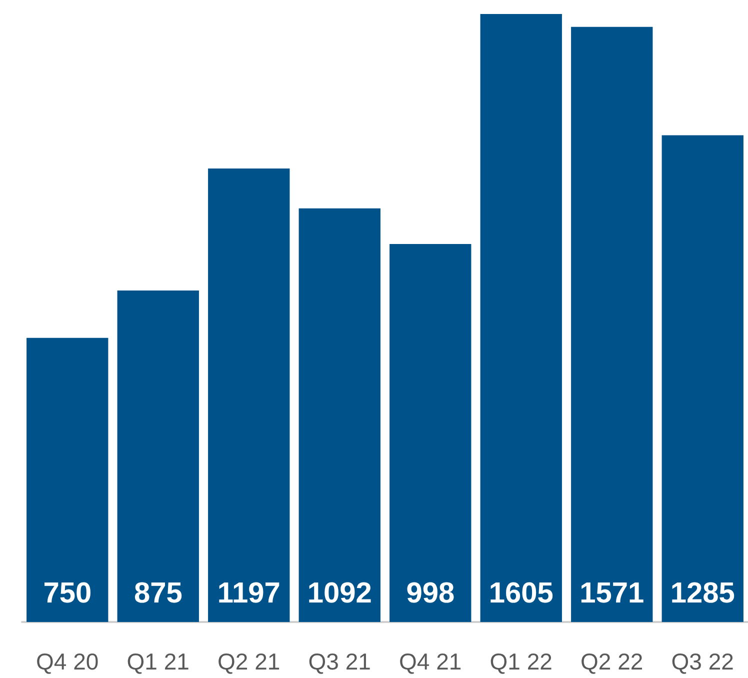 The height and width of the screenshot is (678, 748). I want to click on x-tick-label: Q1 22, so click(521, 661).